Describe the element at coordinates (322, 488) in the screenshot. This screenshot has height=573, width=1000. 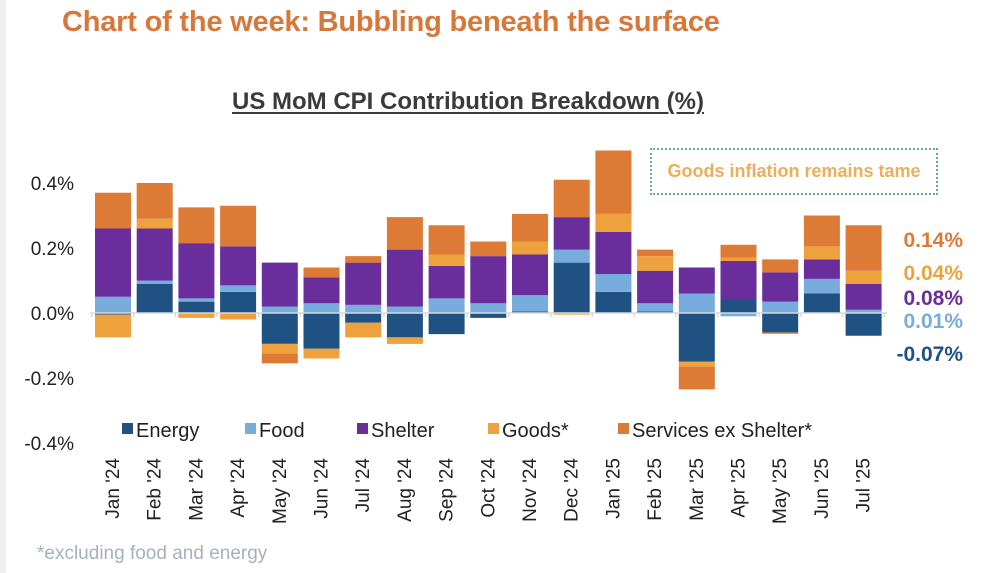
I see `x-tick-label: Jun '24` at that location.